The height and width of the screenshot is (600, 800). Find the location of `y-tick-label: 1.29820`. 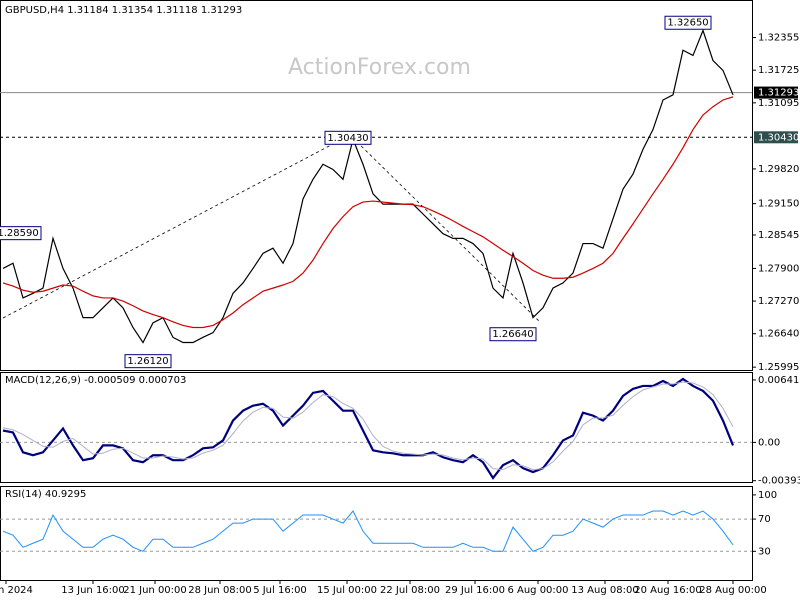

y-tick-label: 1.29820 is located at coordinates (778, 169).